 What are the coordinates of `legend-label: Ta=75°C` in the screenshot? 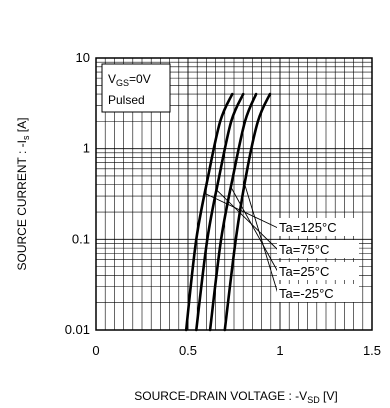 It's located at (304, 249).